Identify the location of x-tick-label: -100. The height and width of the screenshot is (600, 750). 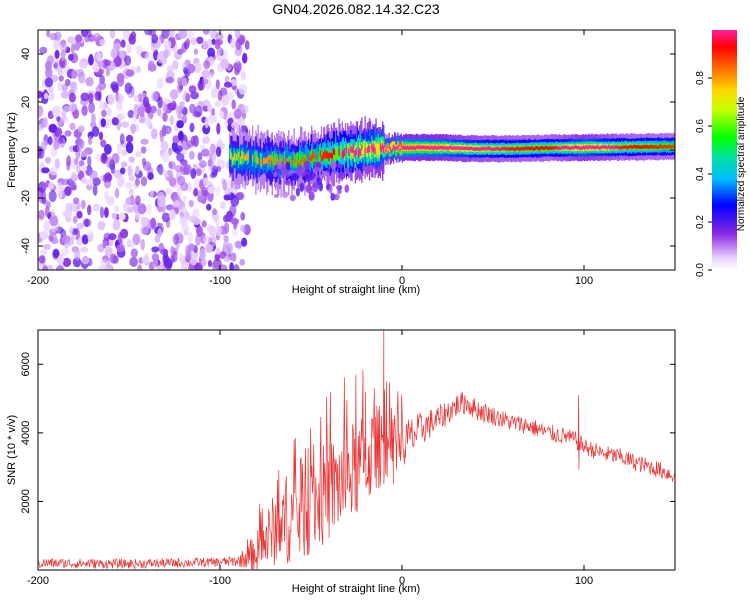
(220, 581).